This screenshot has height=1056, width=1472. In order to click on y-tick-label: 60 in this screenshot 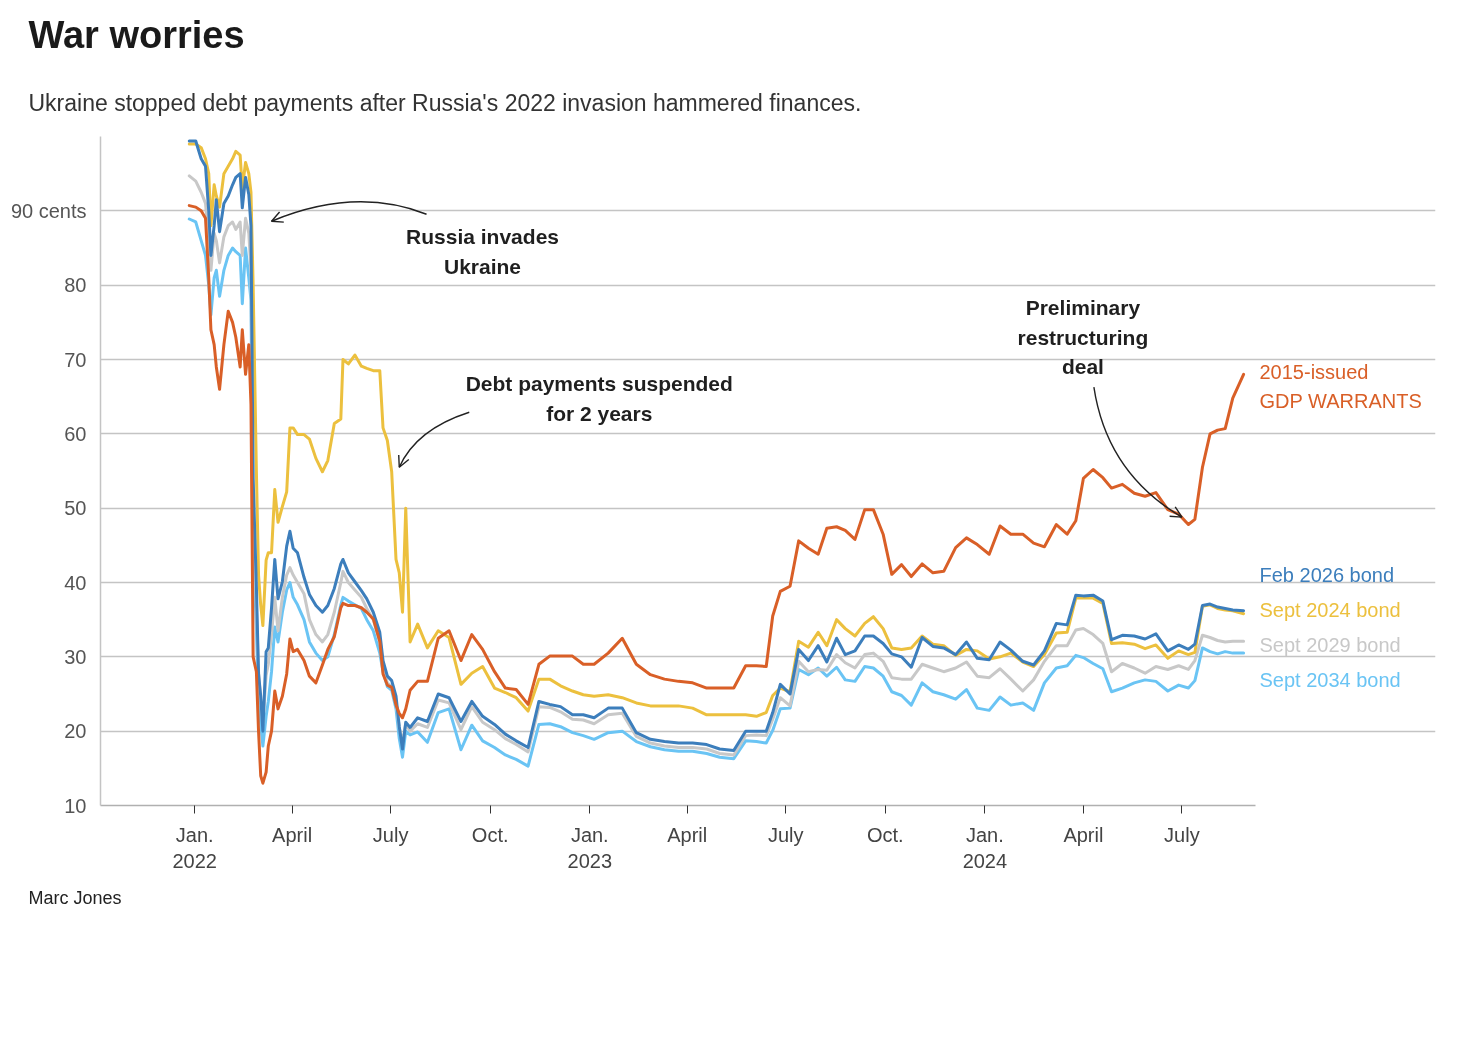, I will do `click(75, 433)`.